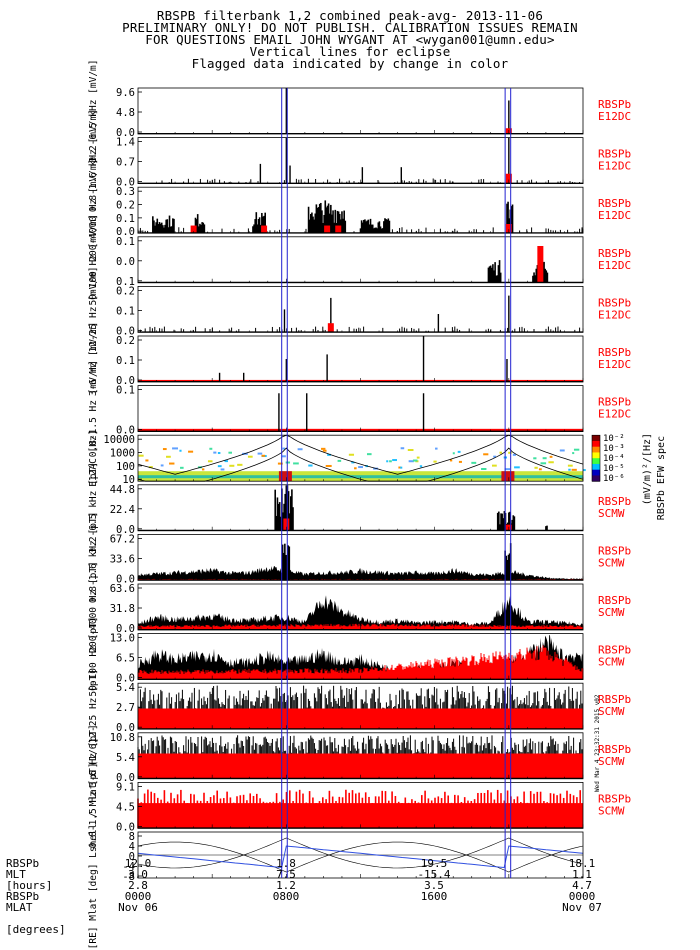 Image resolution: width=700 pixels, height=950 pixels. What do you see at coordinates (122, 490) in the screenshot?
I see `panel-8-ytick-label: 44.8` at bounding box center [122, 490].